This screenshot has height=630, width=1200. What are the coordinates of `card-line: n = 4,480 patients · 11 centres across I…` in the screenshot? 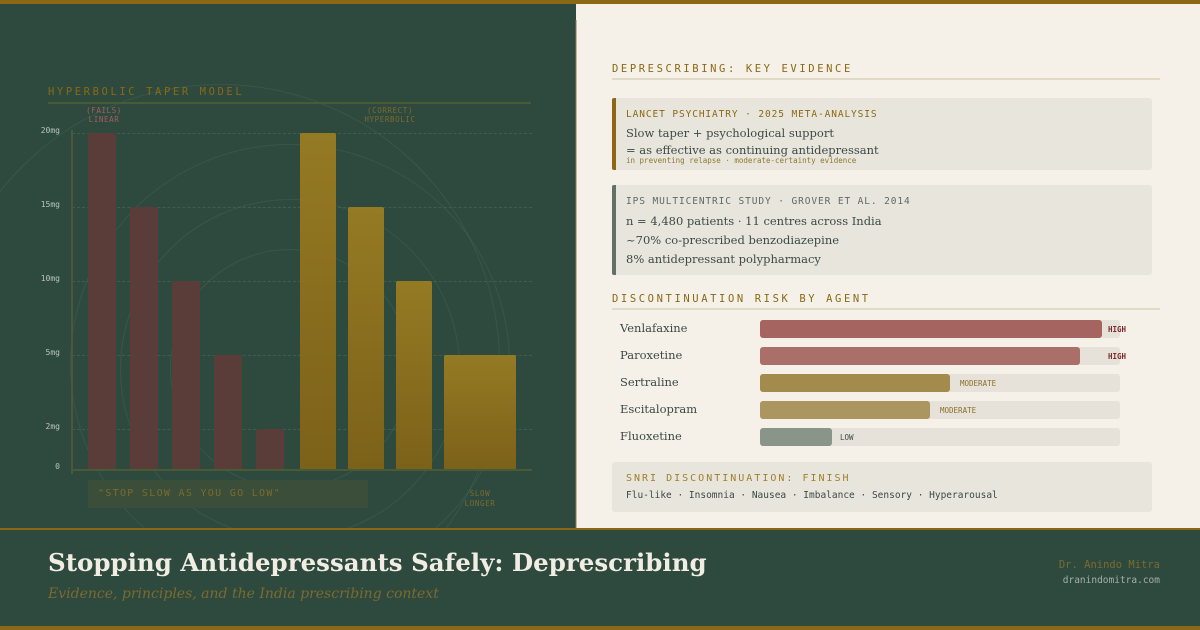 It's located at (754, 221).